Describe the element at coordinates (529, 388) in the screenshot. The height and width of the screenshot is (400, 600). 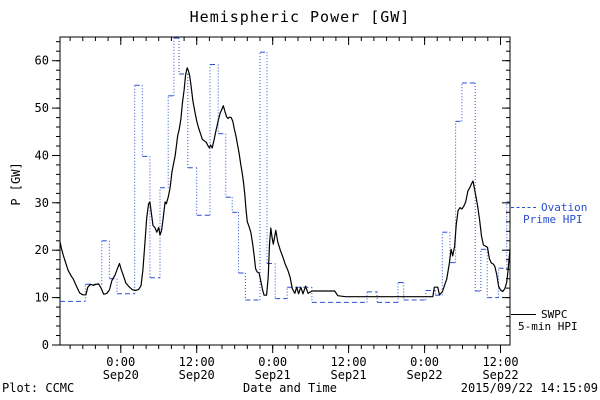
I see `plot-timestamp: 2015/09/22 14:15:09` at that location.